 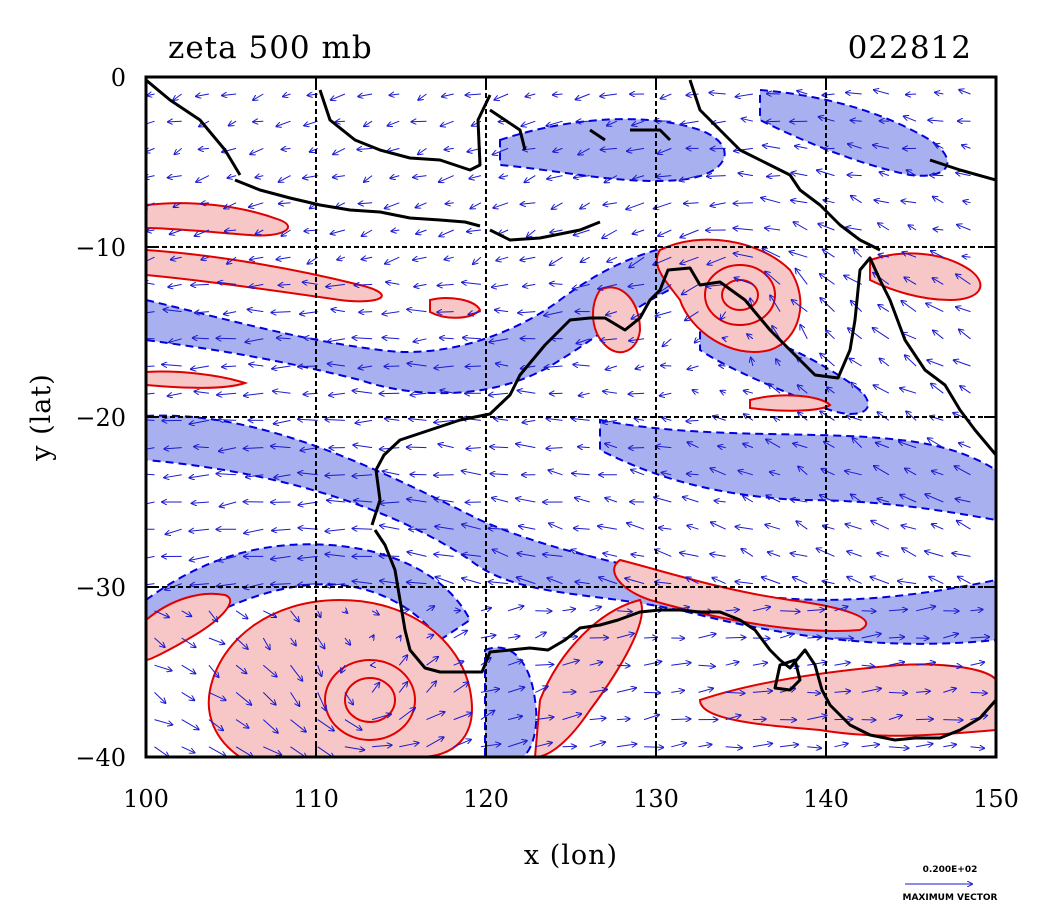 I want to click on contour-ring, so click(x=370, y=700).